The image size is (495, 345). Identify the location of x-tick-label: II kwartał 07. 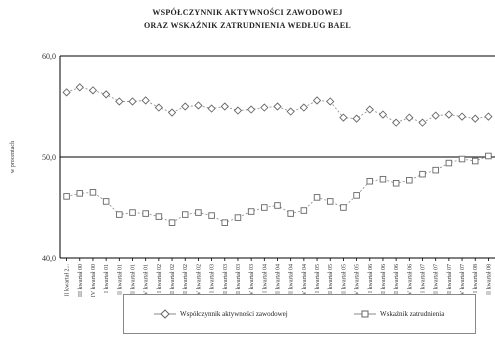
(437, 279).